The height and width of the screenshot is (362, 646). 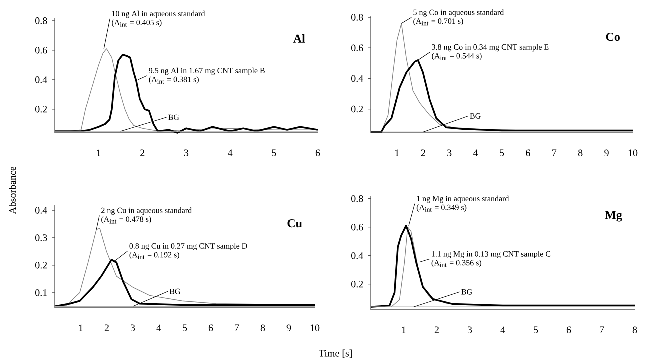 What do you see at coordinates (155, 256) in the screenshot?
I see `annotation: (A$_{int}$ = 0.192 s)` at bounding box center [155, 256].